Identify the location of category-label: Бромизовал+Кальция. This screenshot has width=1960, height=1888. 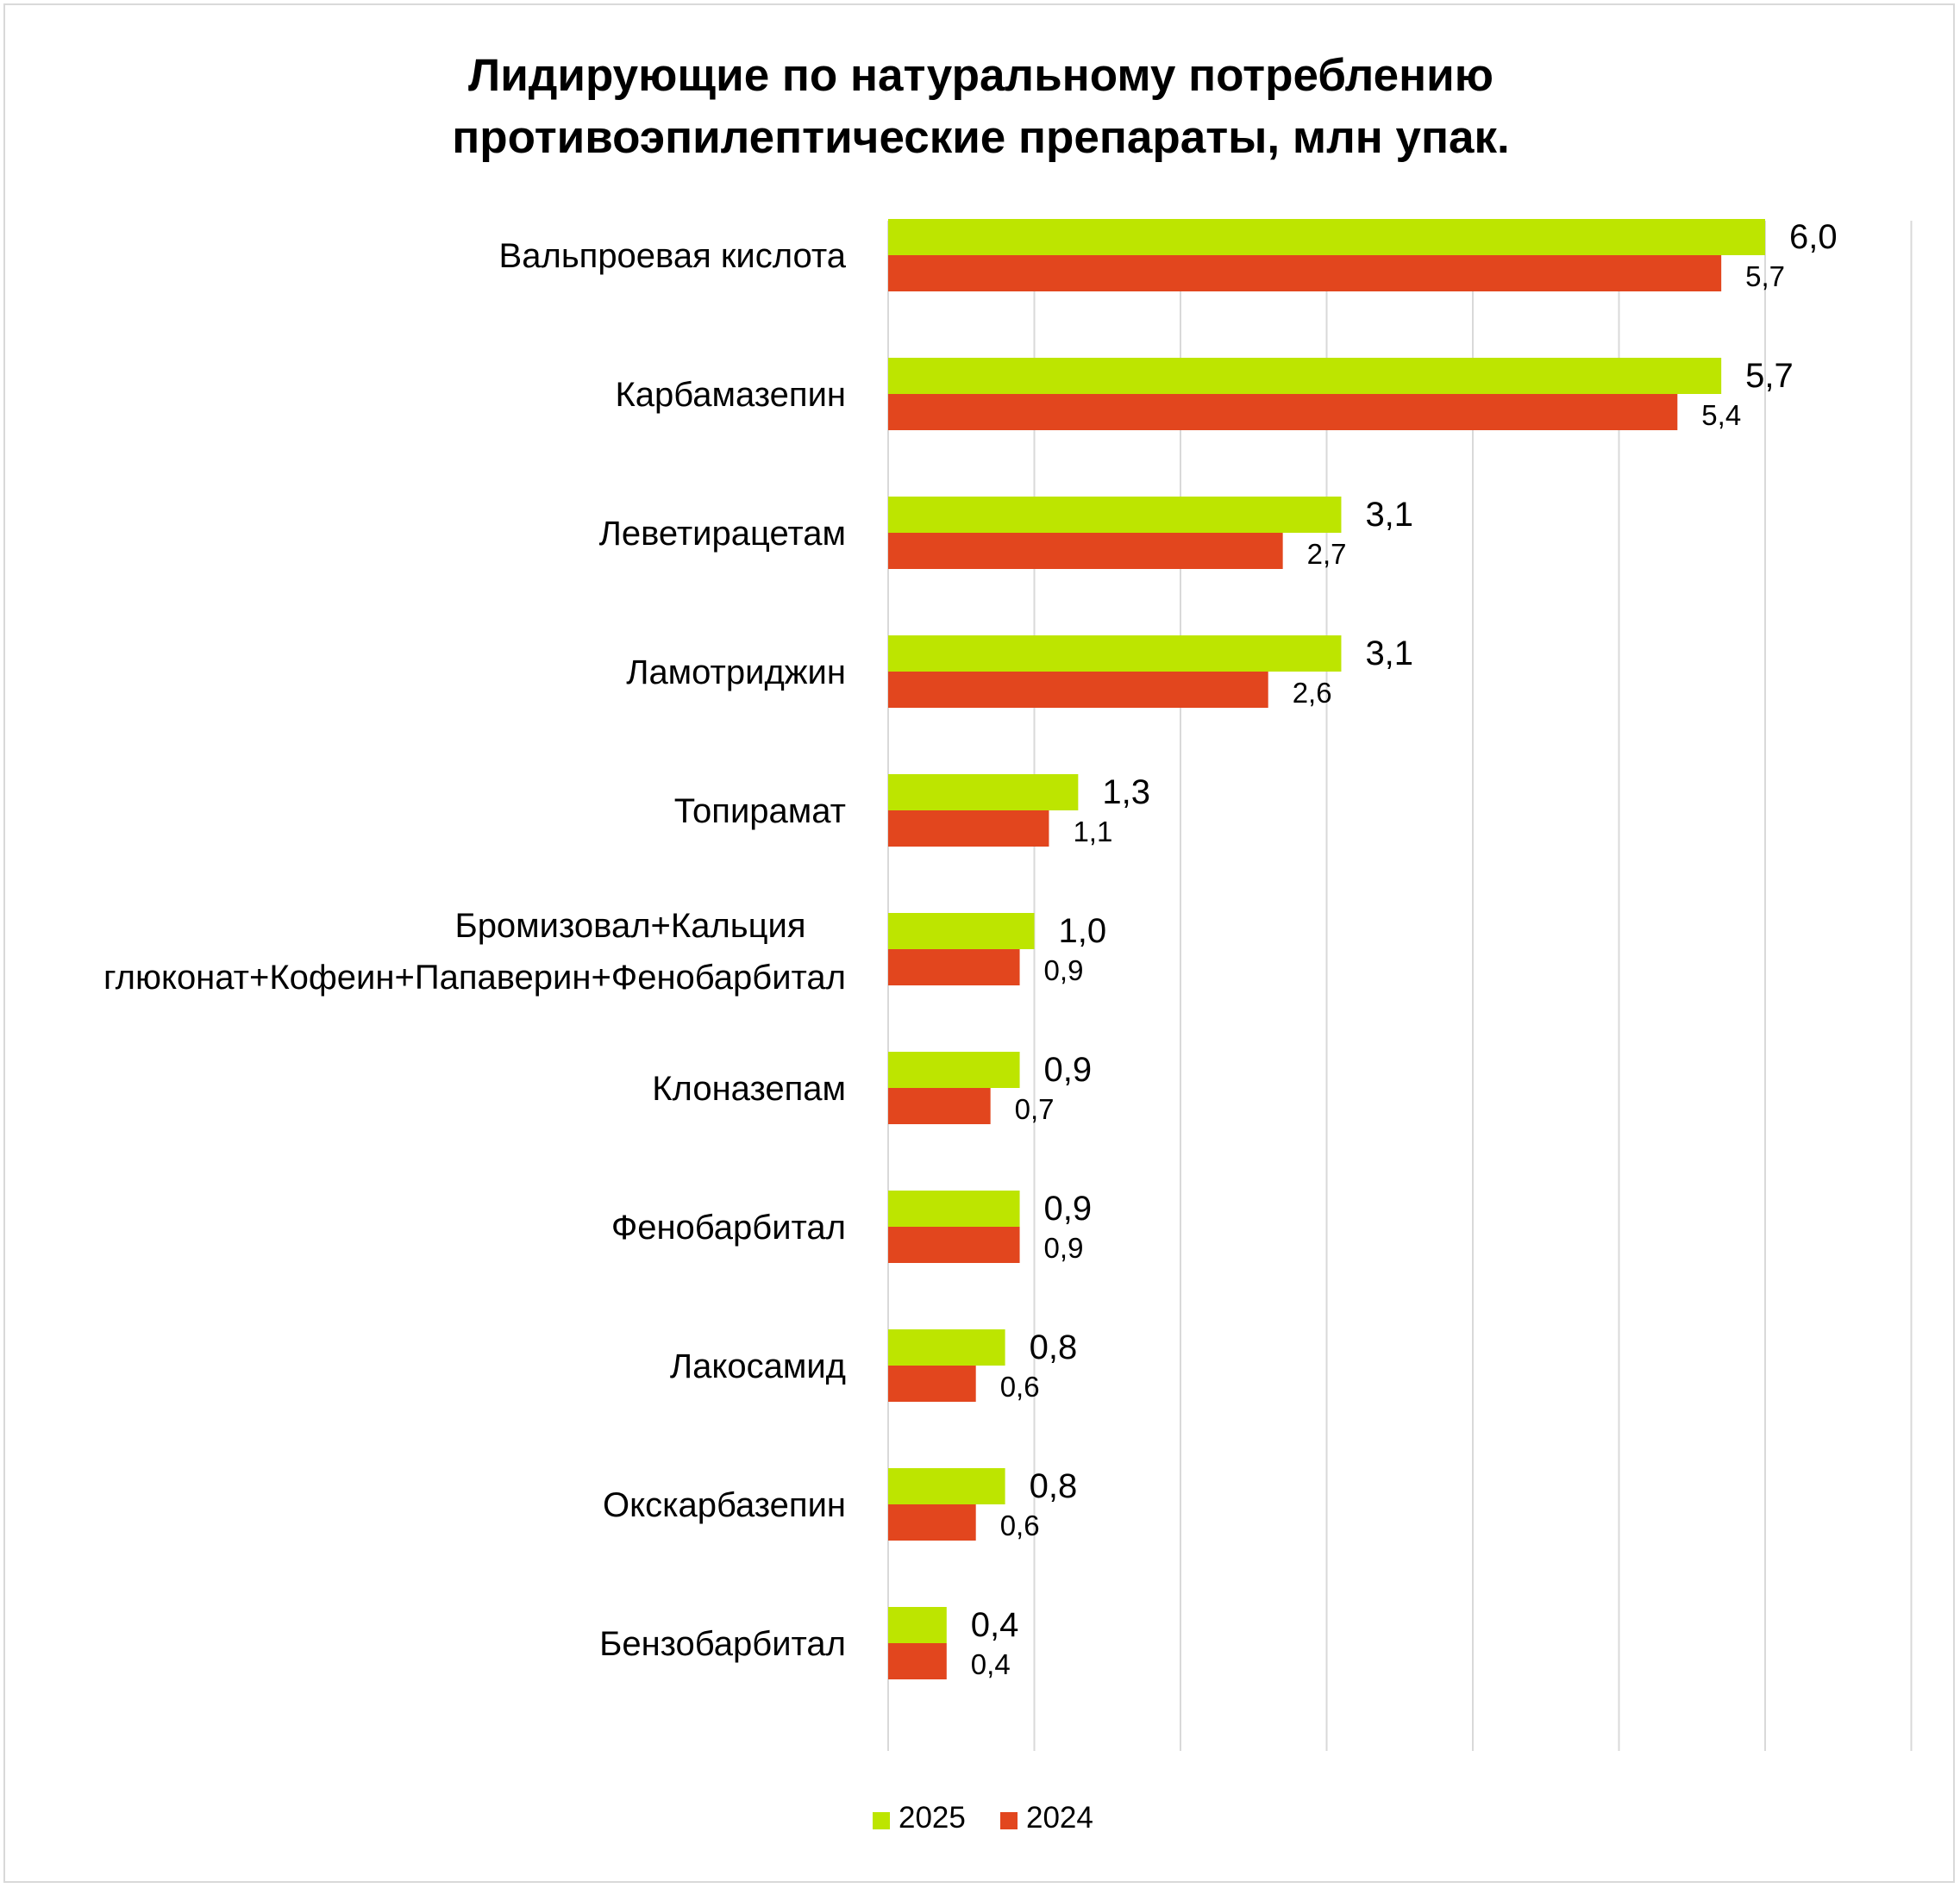
(629, 926).